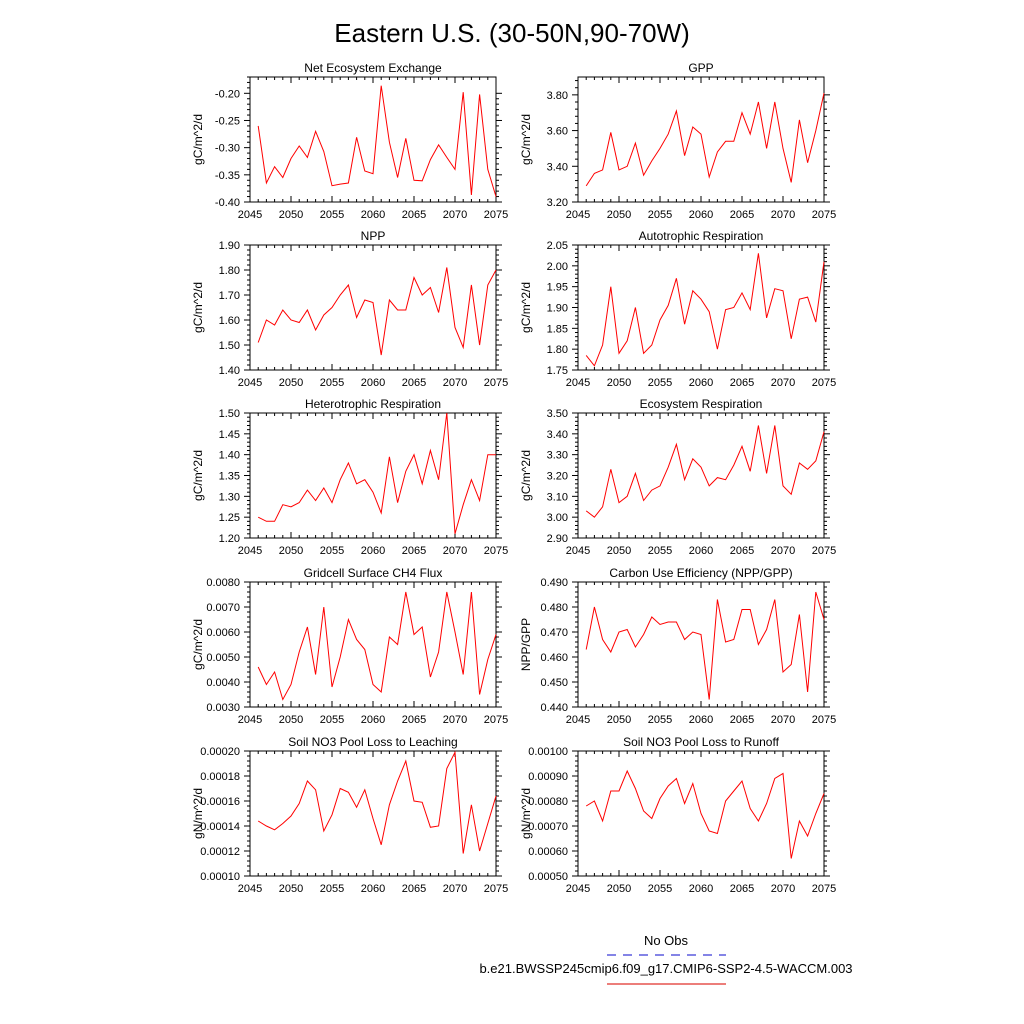  Describe the element at coordinates (220, 802) in the screenshot. I see `y-tick-label: 0.00016` at that location.